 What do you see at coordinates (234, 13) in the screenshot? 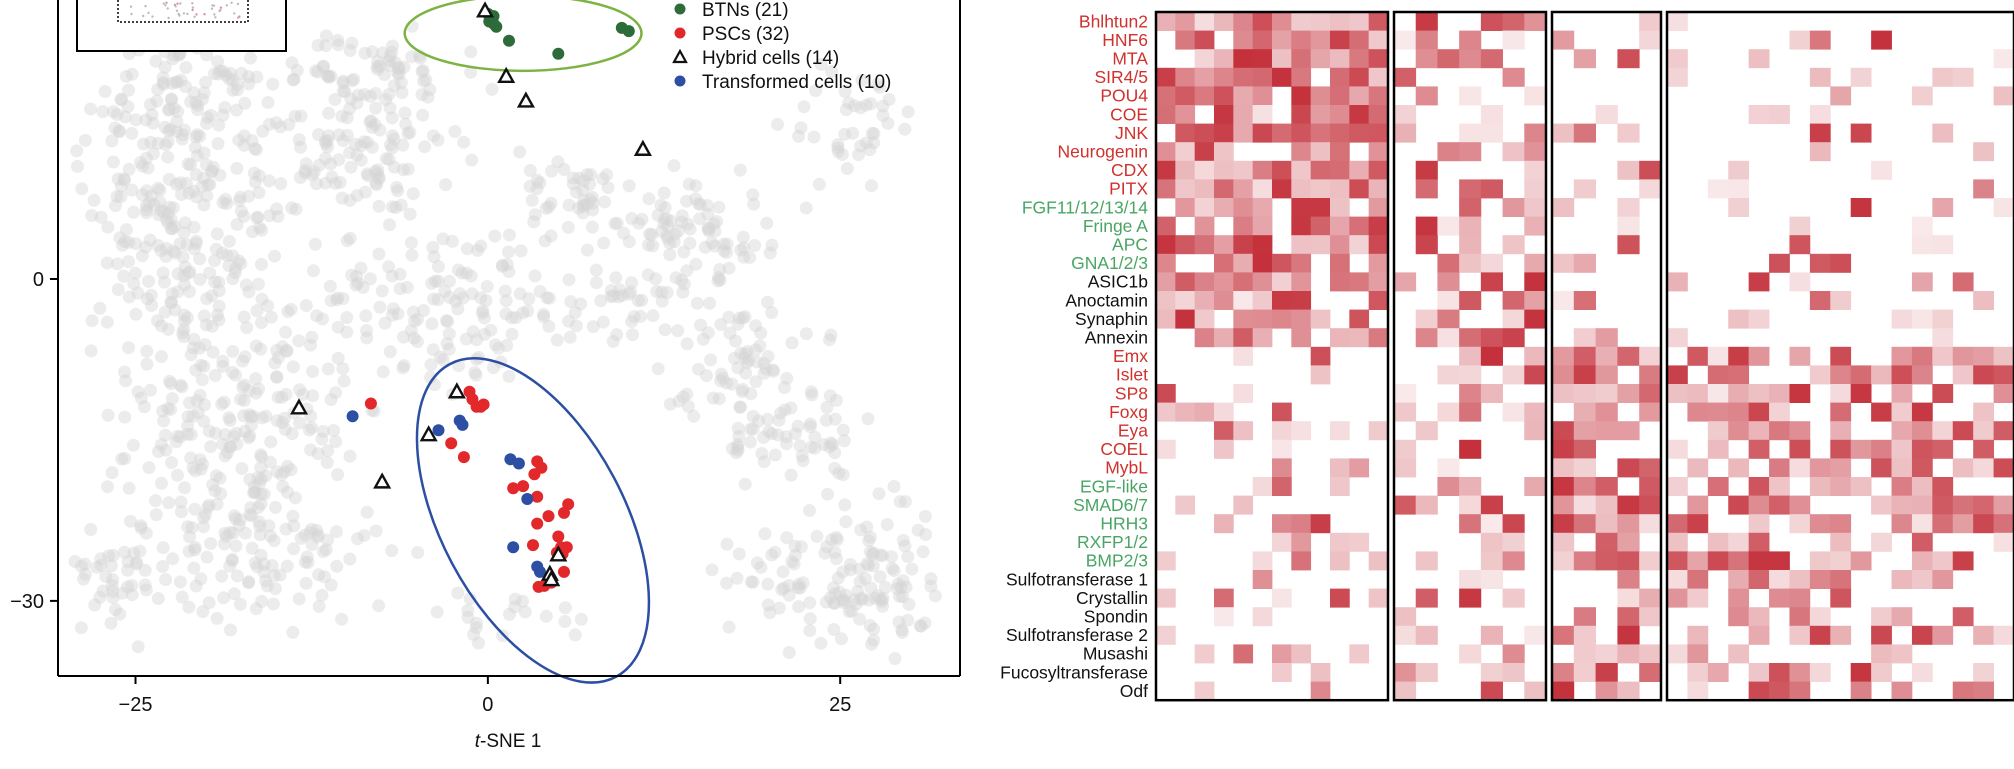
I see `inset-dot` at bounding box center [234, 13].